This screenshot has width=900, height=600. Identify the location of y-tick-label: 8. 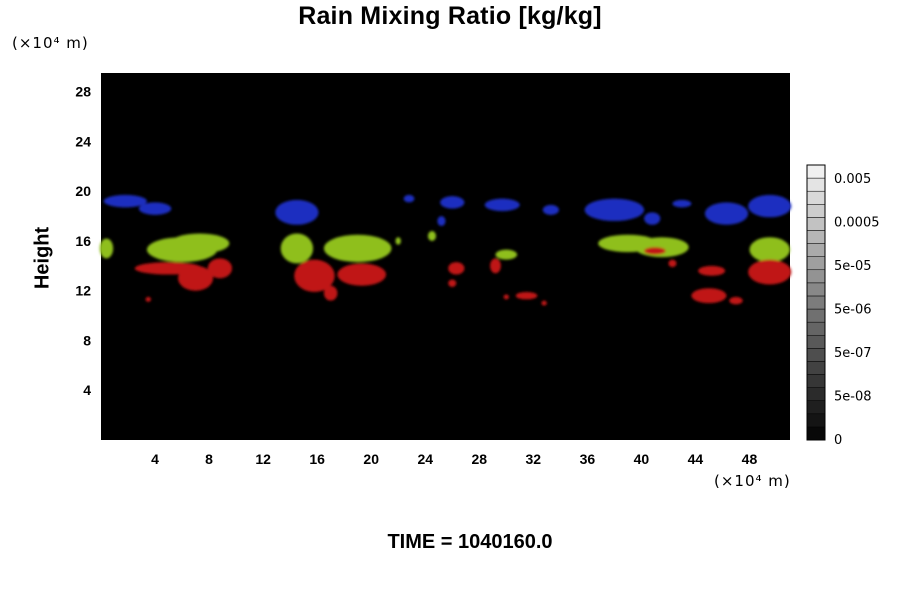
(87, 340).